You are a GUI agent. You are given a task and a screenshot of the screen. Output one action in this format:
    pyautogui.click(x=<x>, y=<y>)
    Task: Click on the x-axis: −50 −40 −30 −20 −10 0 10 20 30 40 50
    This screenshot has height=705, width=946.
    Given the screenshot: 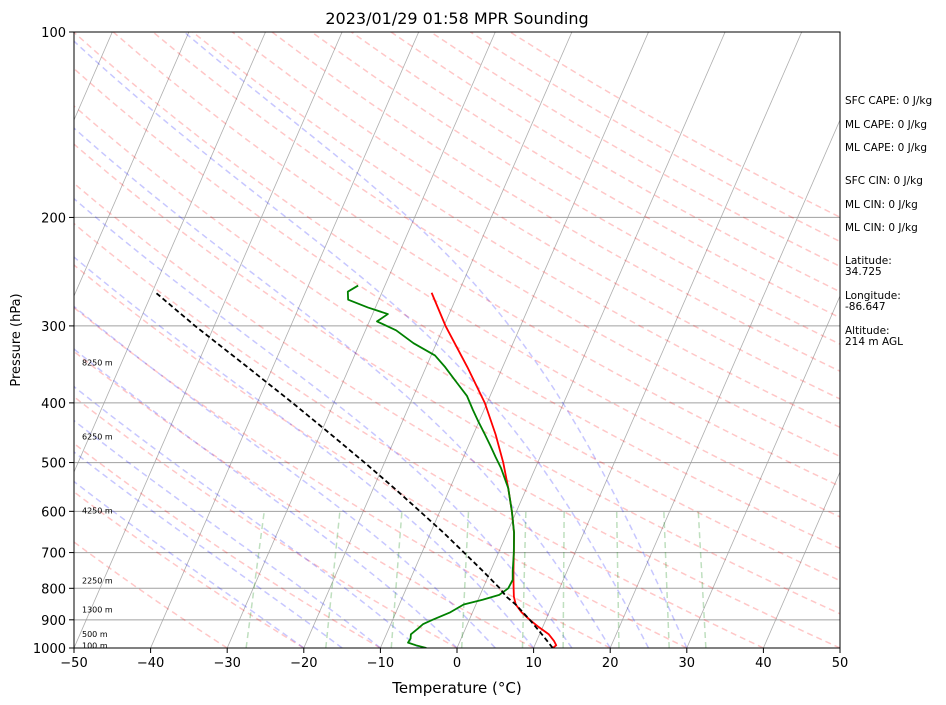 What is the action you would take?
    pyautogui.click(x=454, y=659)
    